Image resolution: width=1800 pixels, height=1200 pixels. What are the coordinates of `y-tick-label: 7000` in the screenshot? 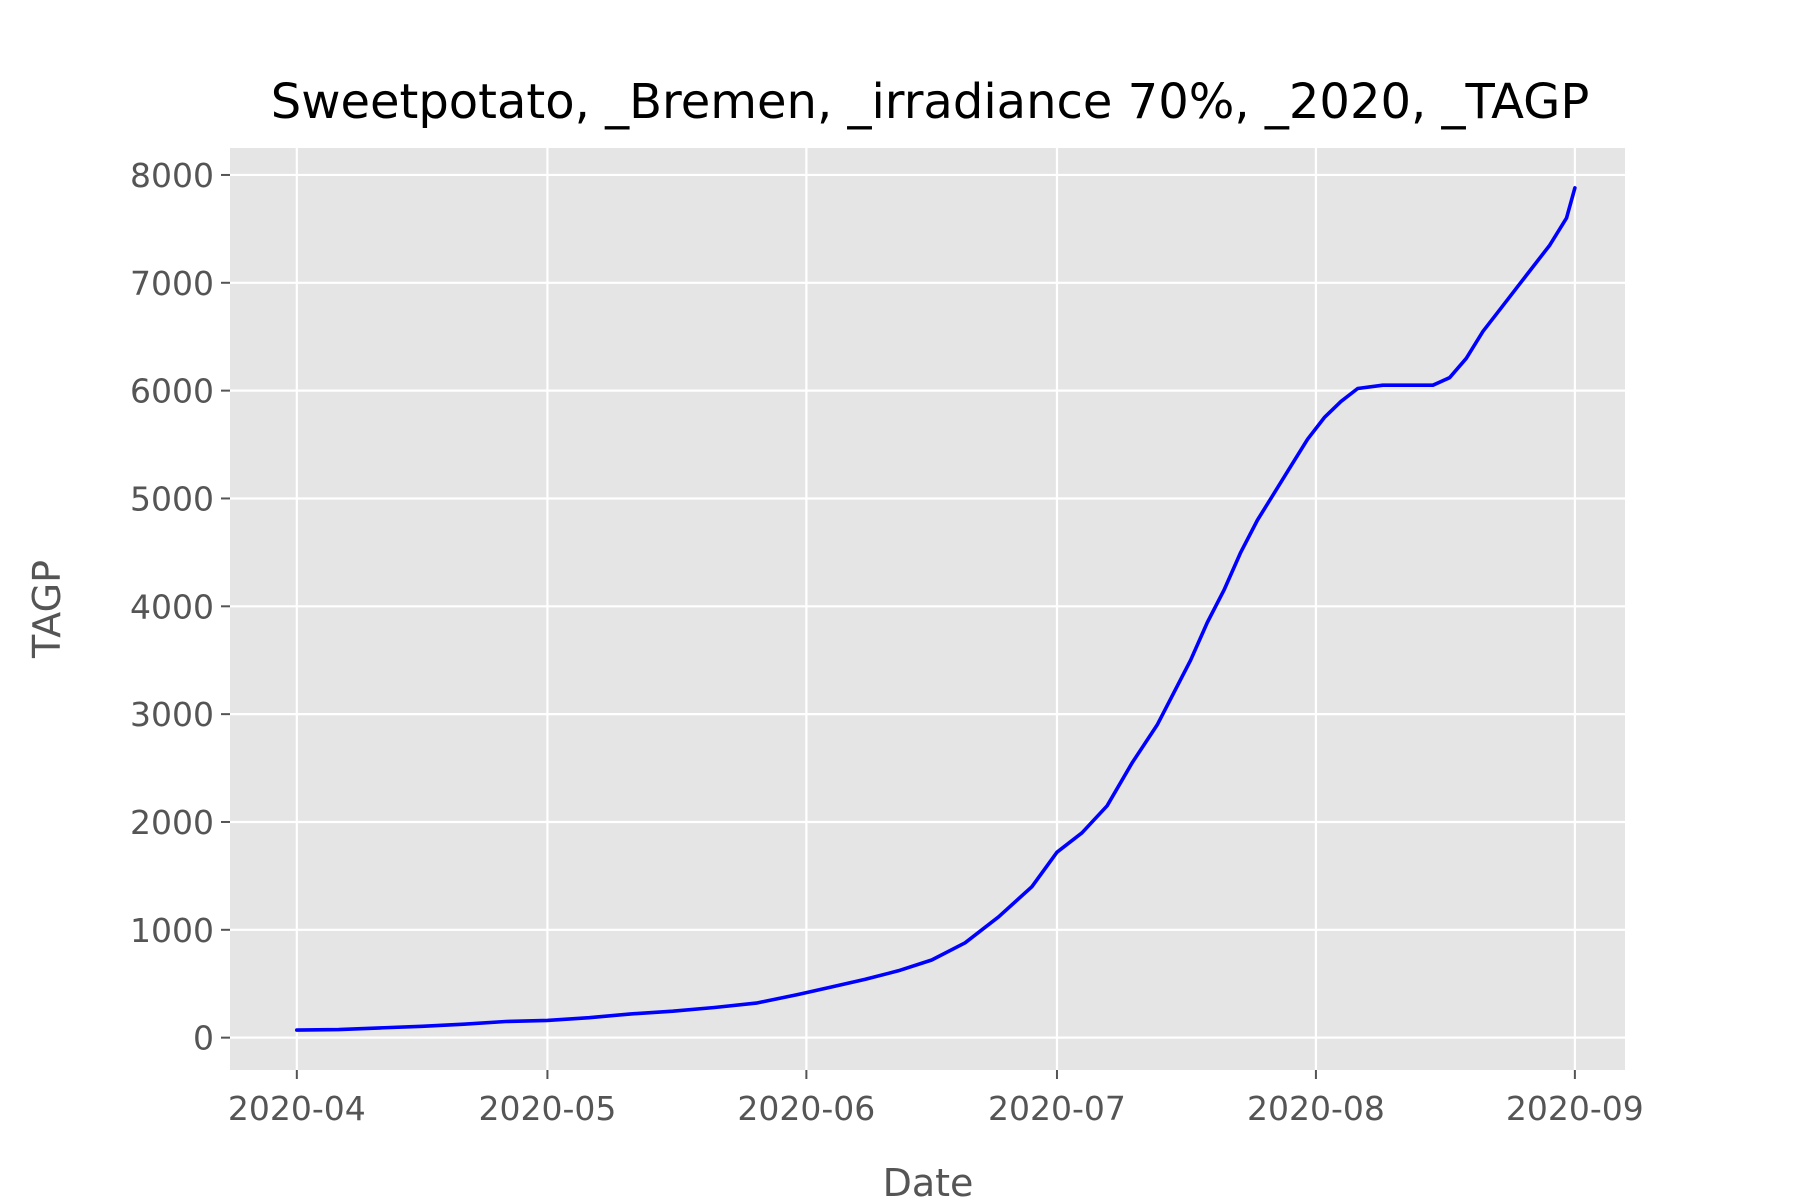 It's located at (172, 283).